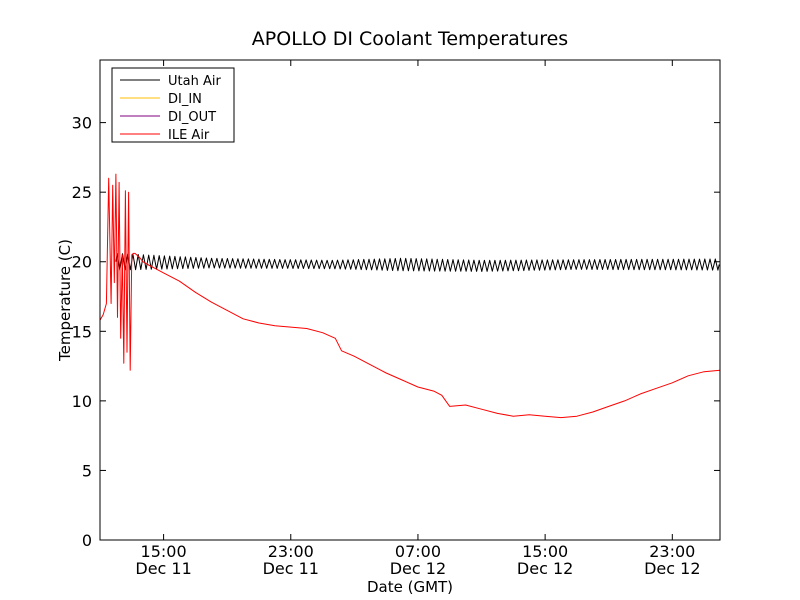  What do you see at coordinates (410, 587) in the screenshot?
I see `x-axis-label: Date (GMT)` at bounding box center [410, 587].